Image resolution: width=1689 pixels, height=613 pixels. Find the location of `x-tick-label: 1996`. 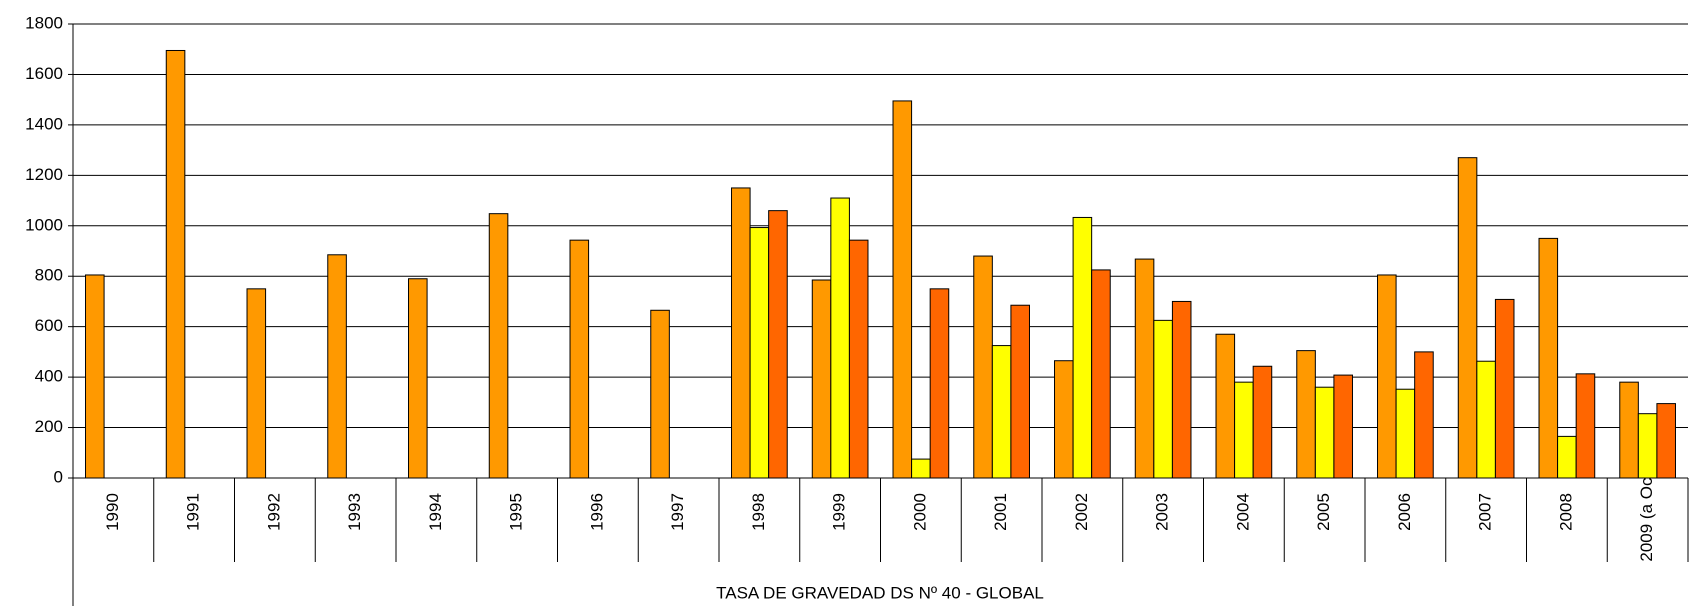

x-tick-label: 1996 is located at coordinates (596, 512).